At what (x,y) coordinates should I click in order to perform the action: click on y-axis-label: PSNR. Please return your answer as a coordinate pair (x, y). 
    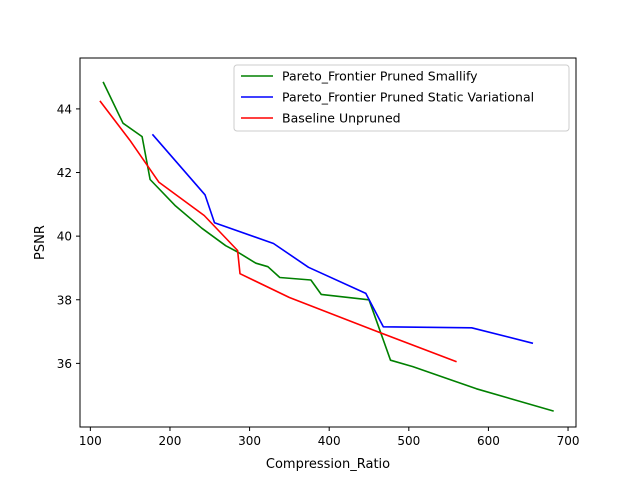
    Looking at the image, I should click on (40, 242).